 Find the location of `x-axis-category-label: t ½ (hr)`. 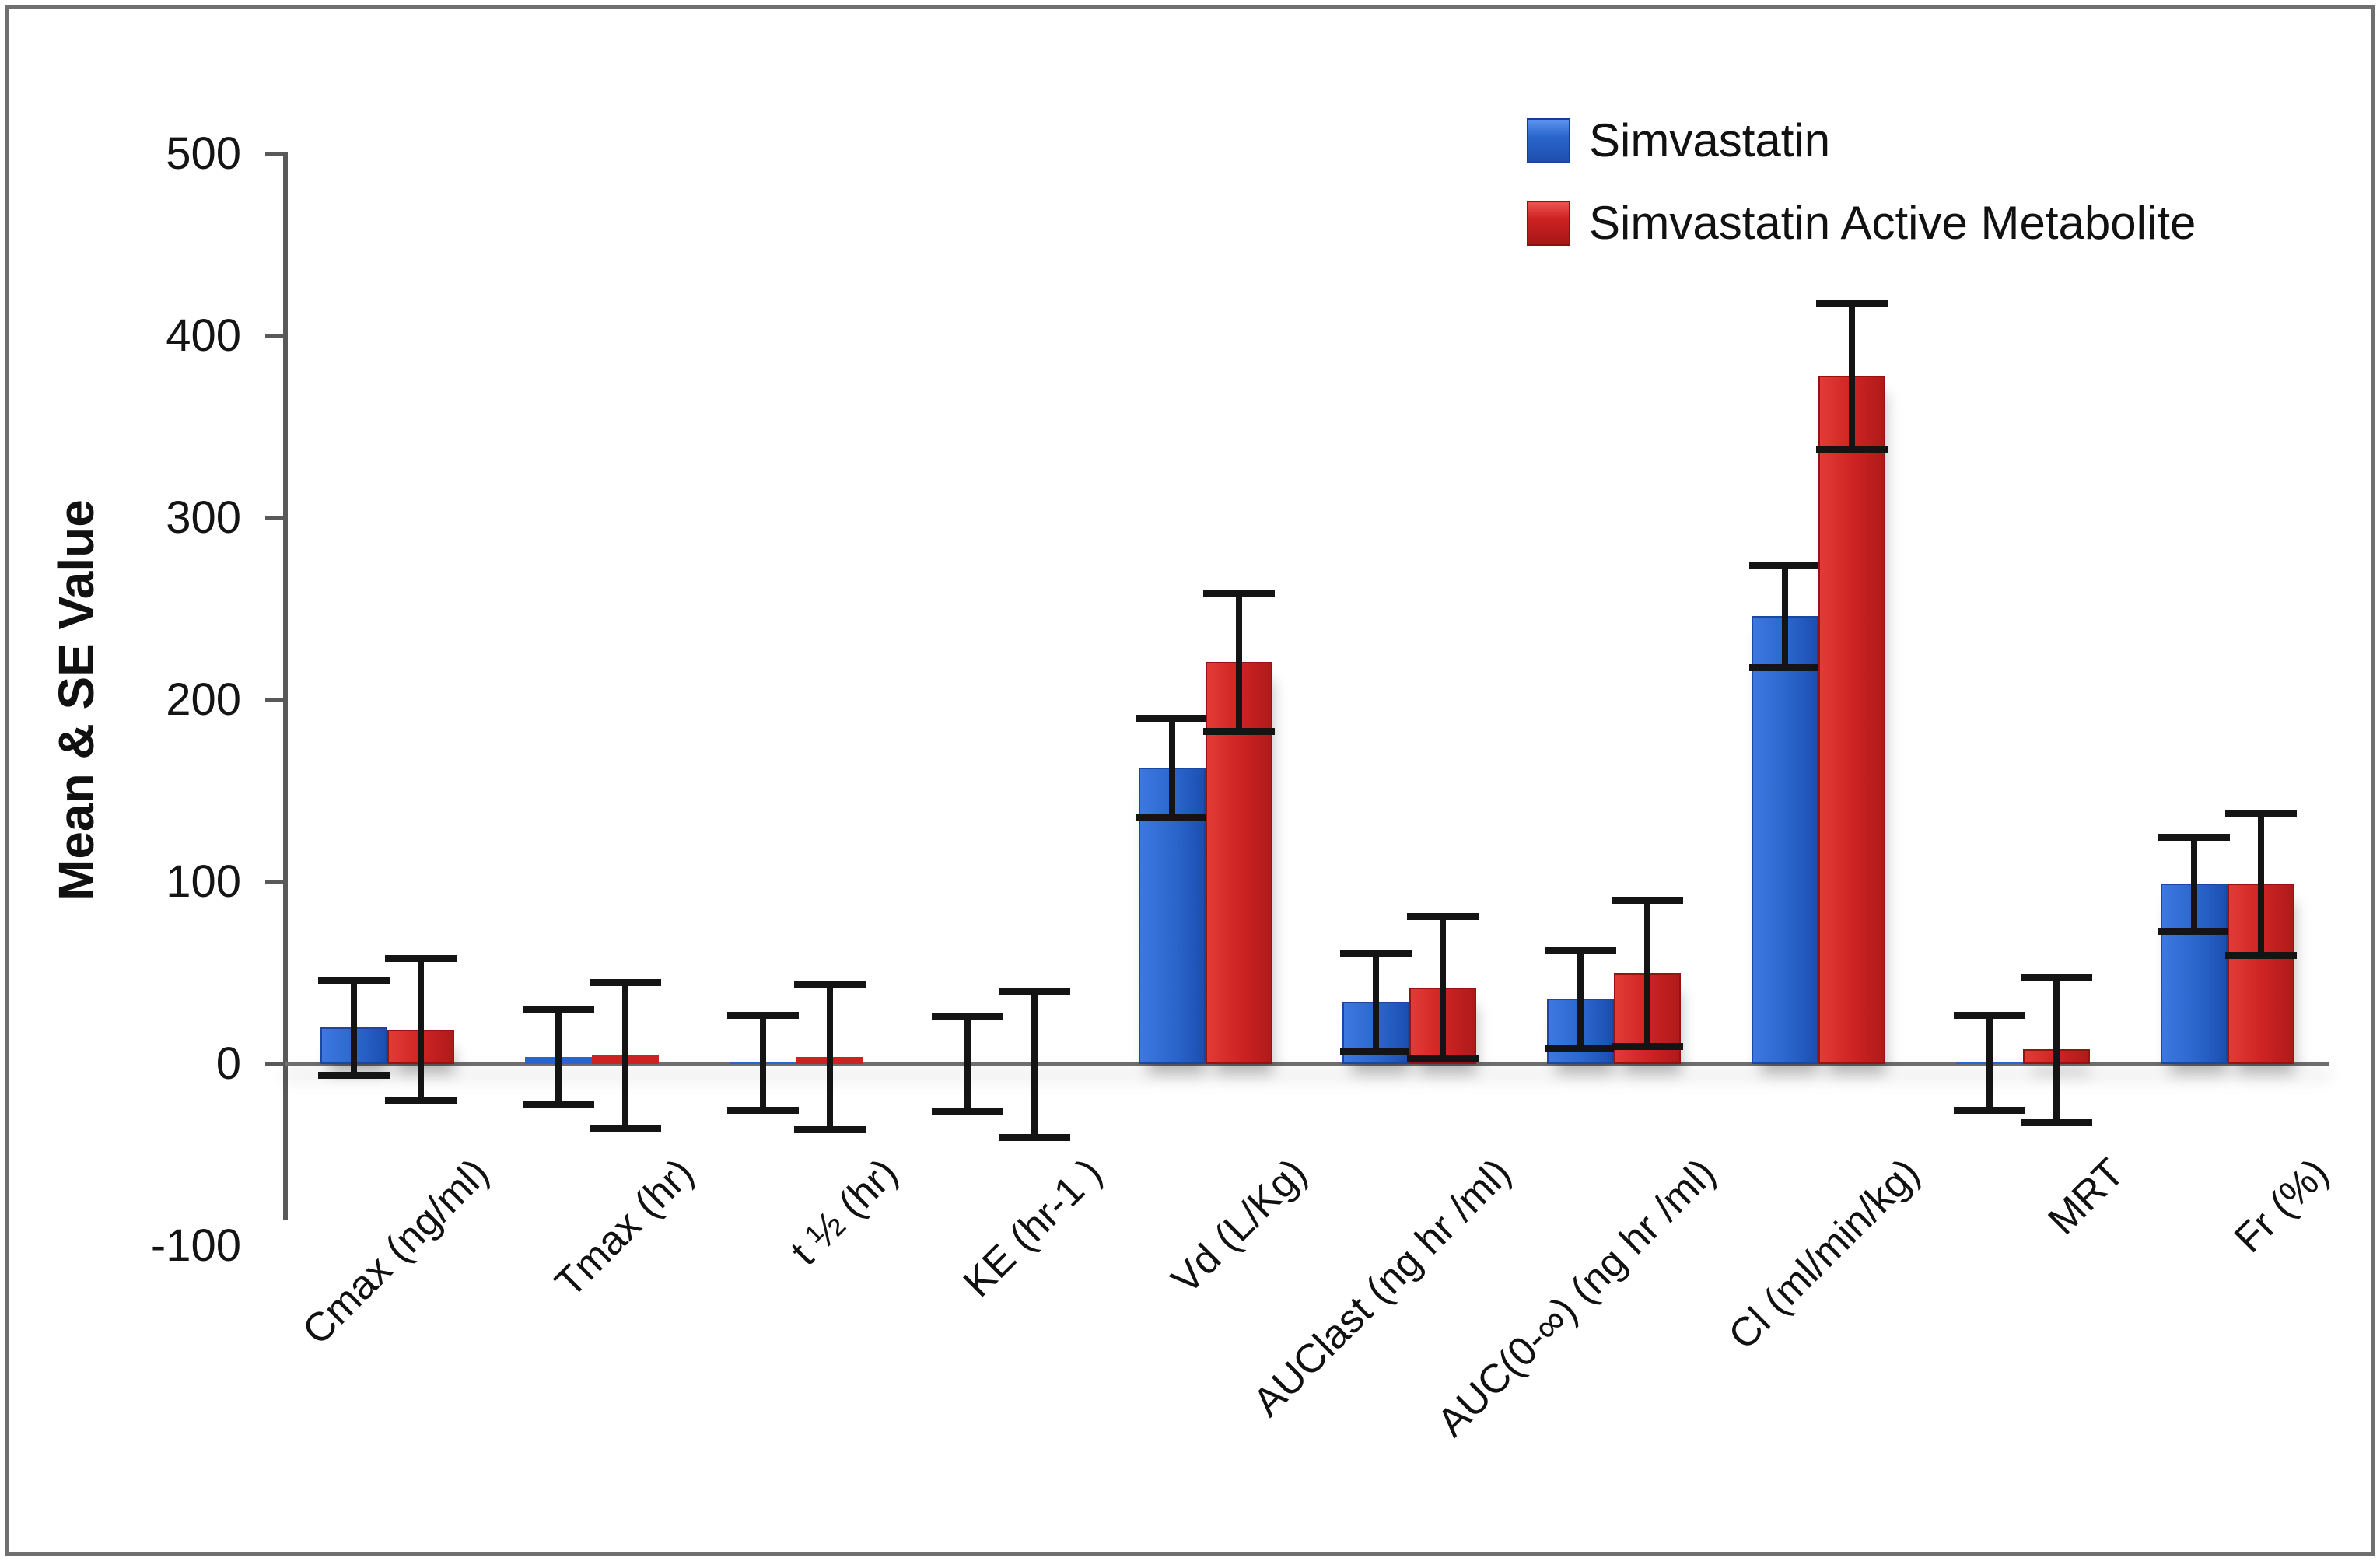

x-axis-category-label: t ½ (hr) is located at coordinates (845, 1213).